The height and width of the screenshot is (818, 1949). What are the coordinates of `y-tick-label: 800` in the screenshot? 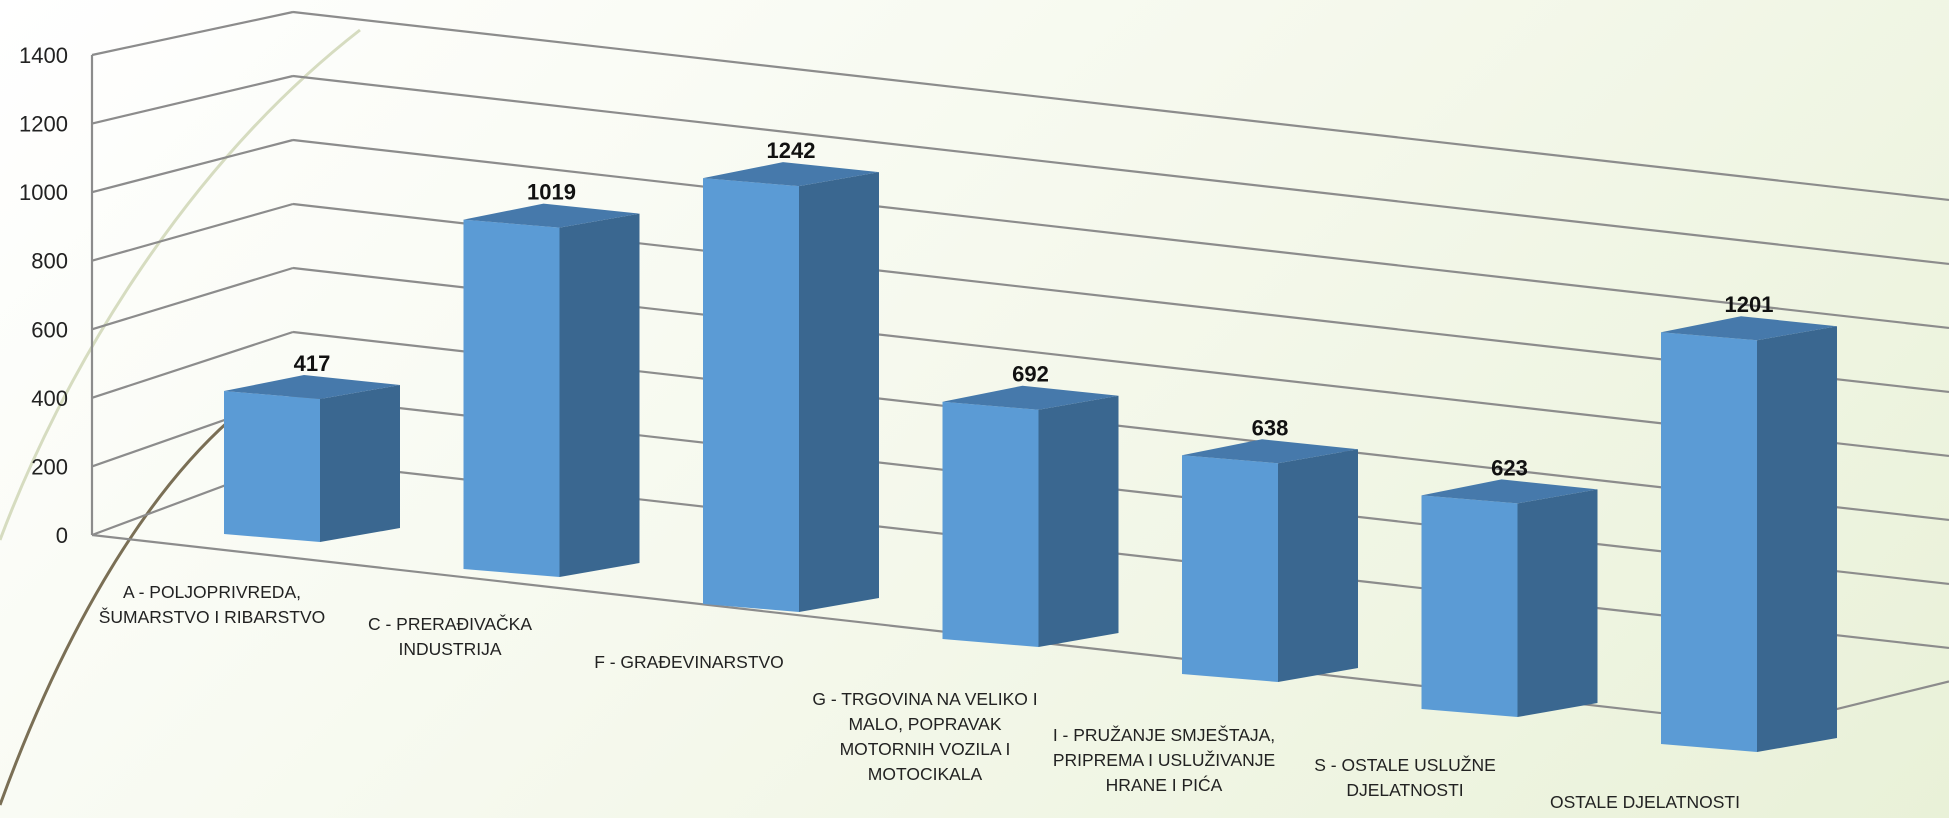 It's located at (49, 261).